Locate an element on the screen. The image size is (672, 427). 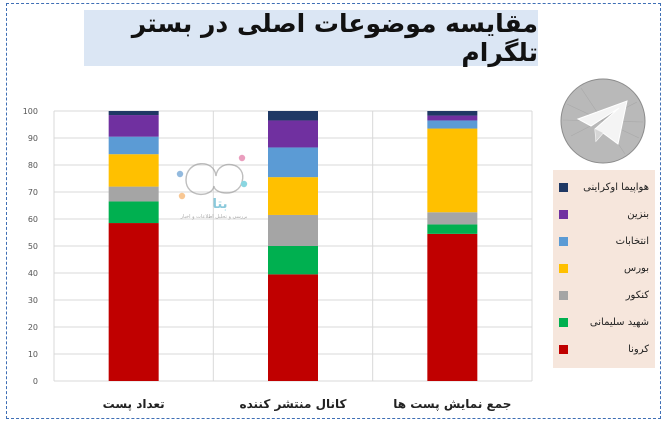
y-tick-label: 90 is located at coordinates (33, 138).